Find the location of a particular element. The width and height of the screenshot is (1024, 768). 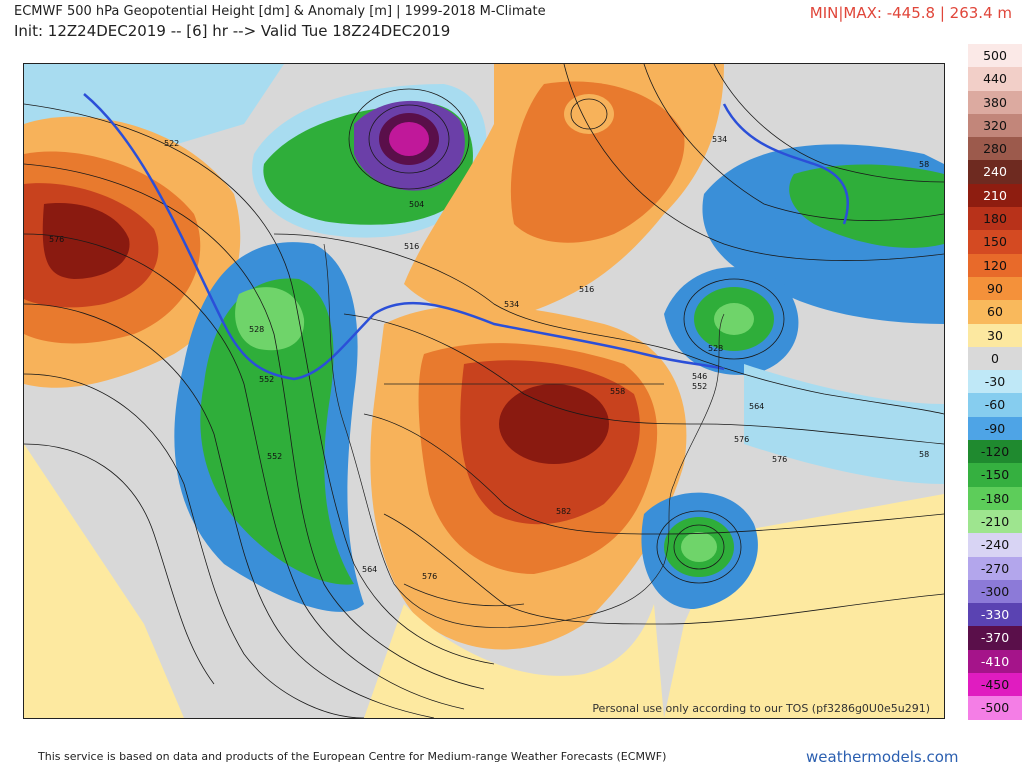

legend-swatch: -90 is located at coordinates (995, 428).